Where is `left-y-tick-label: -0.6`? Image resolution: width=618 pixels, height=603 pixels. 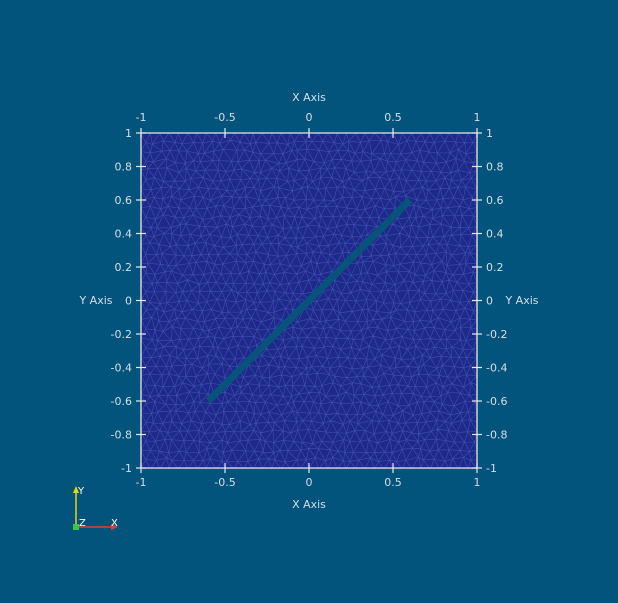 left-y-tick-label: -0.6 is located at coordinates (121, 401).